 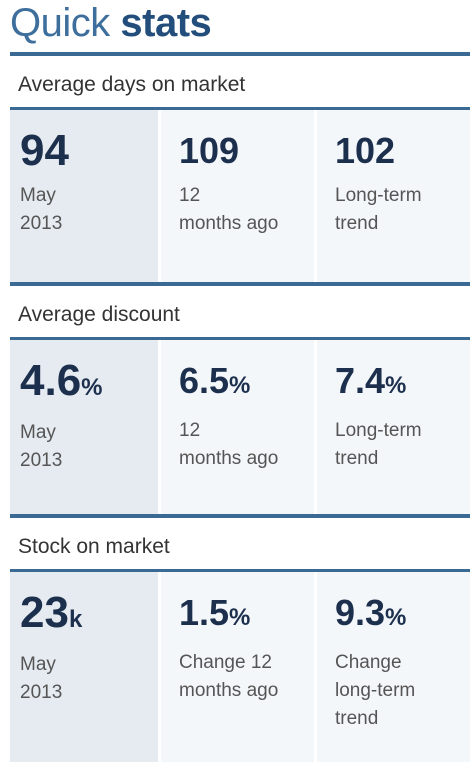 I want to click on stat-value: 7.4%, so click(x=402, y=383).